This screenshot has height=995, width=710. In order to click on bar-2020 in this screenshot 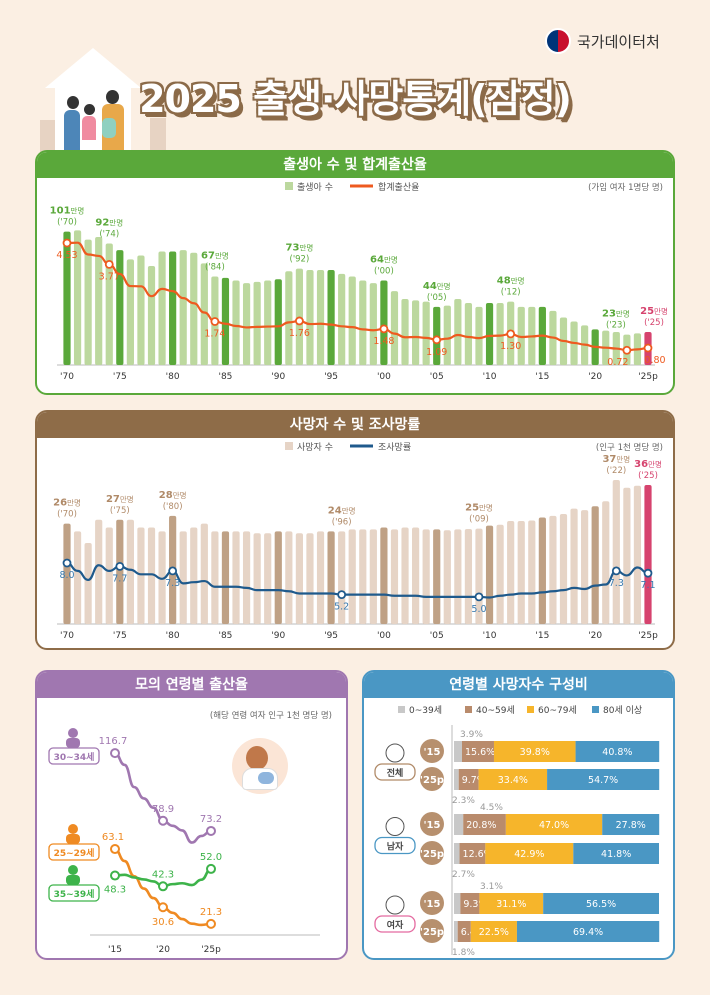, I will do `click(595, 565)`.